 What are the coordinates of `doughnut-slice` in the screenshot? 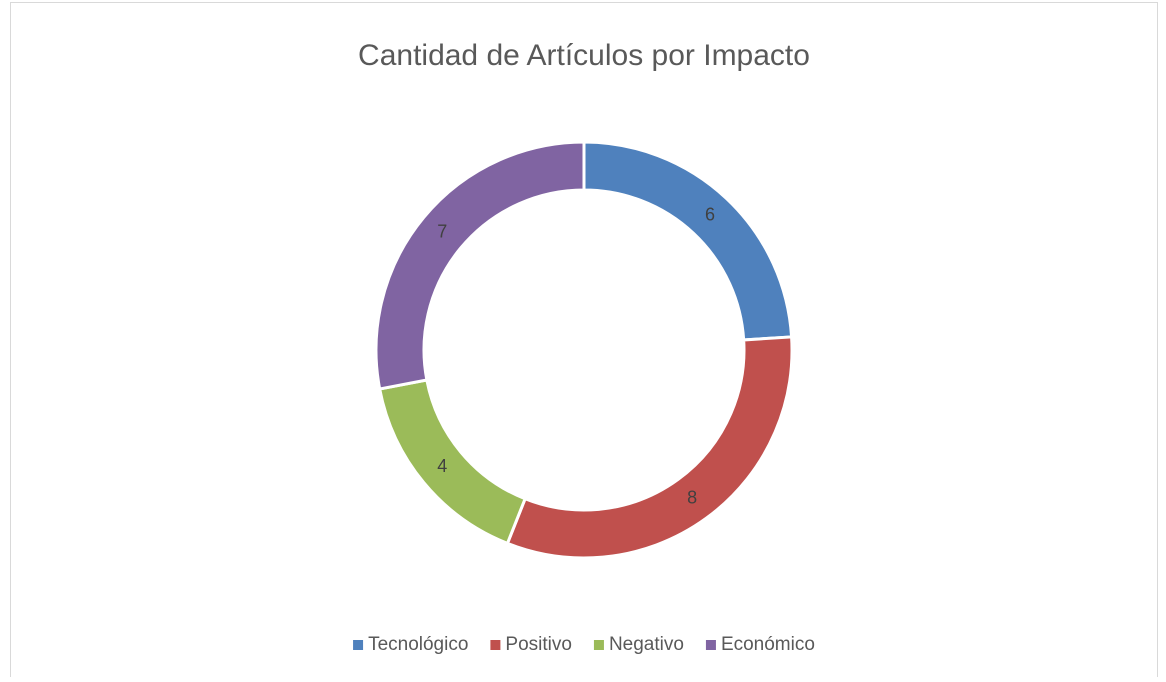 It's located at (480, 265).